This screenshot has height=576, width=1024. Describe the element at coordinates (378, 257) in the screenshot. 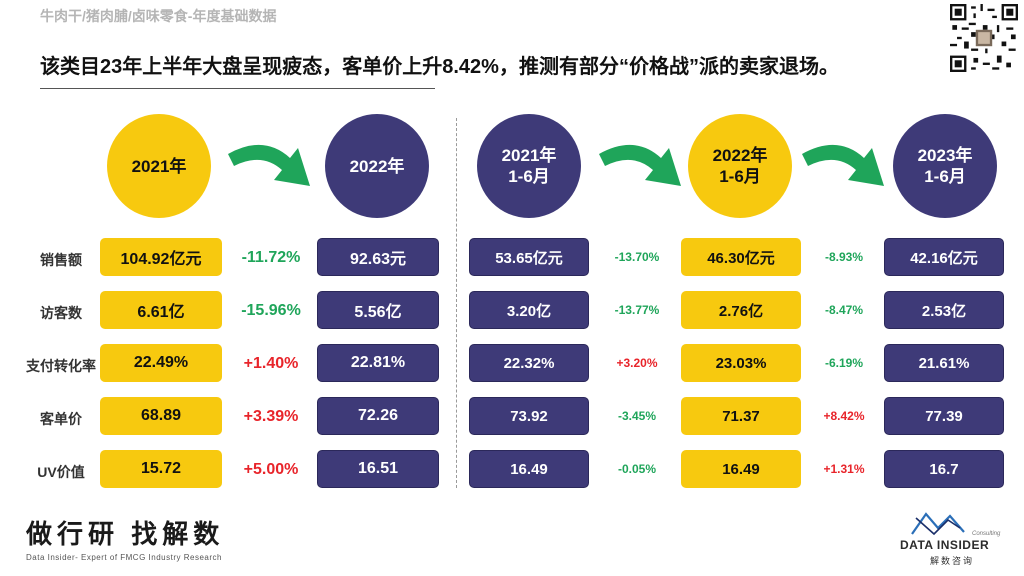

I see `value-2022-sales: 92.63元` at that location.